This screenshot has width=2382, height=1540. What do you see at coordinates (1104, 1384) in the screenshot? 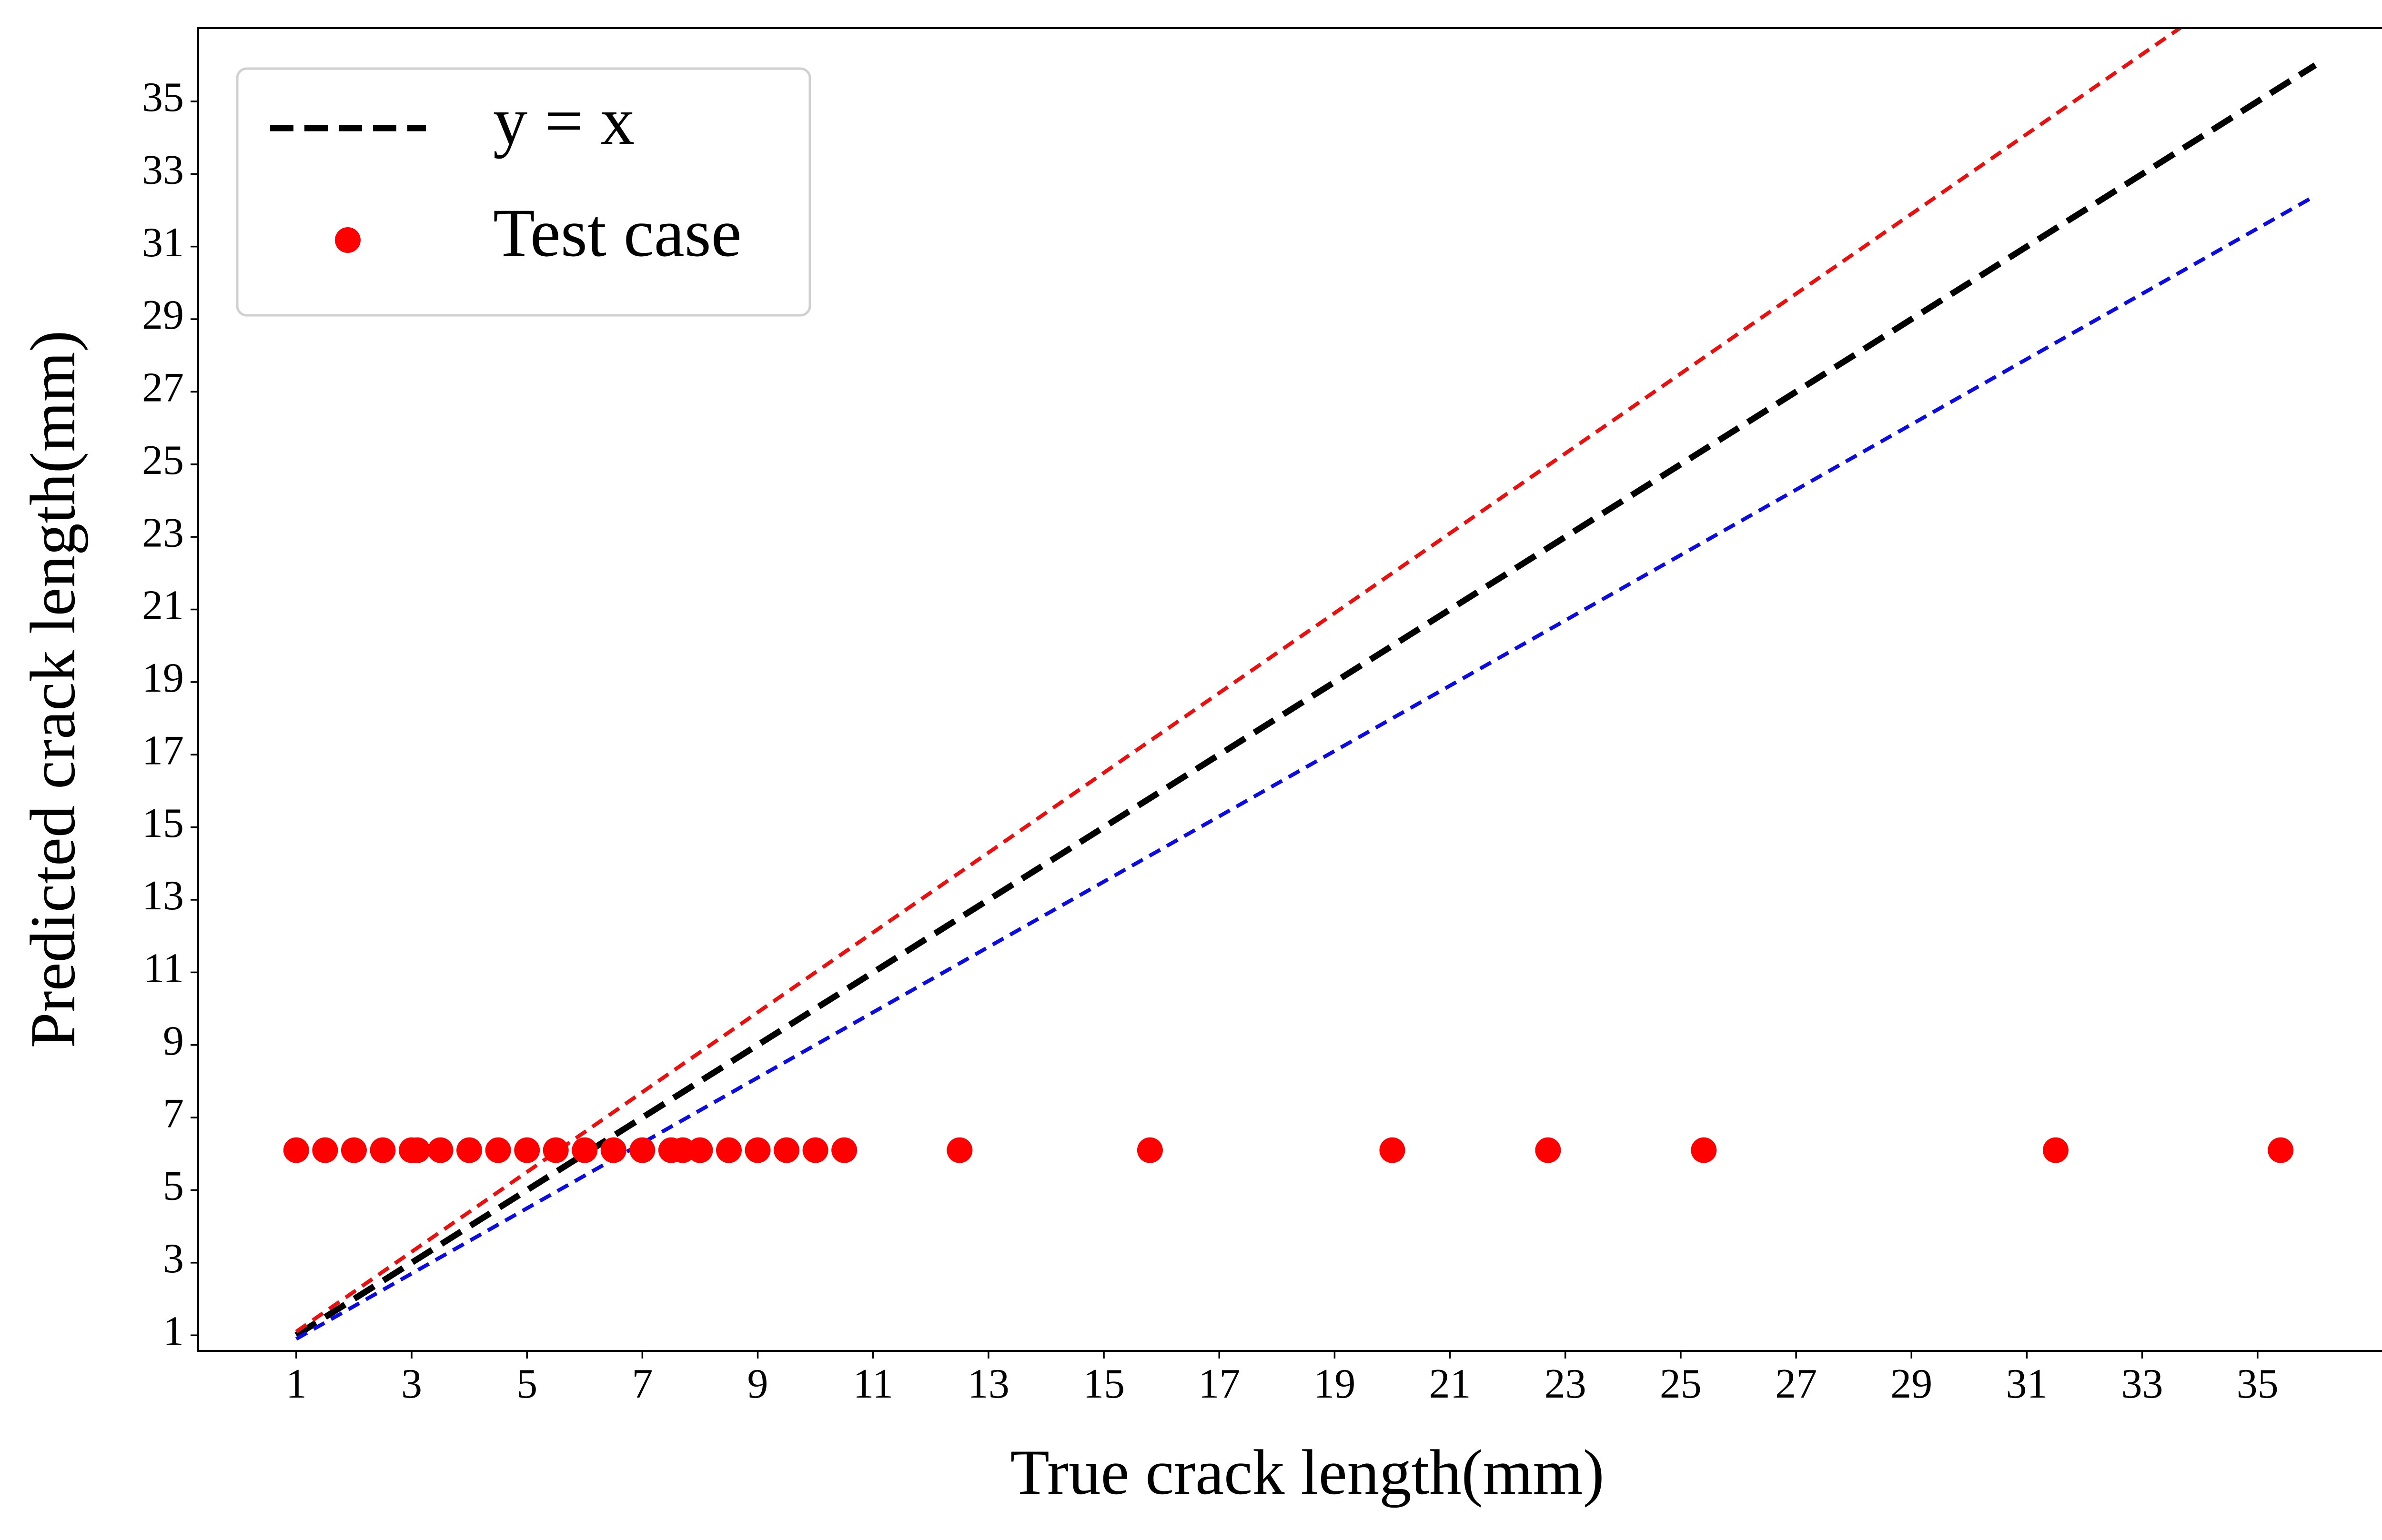
I see `x-tick-label: 15` at bounding box center [1104, 1384].